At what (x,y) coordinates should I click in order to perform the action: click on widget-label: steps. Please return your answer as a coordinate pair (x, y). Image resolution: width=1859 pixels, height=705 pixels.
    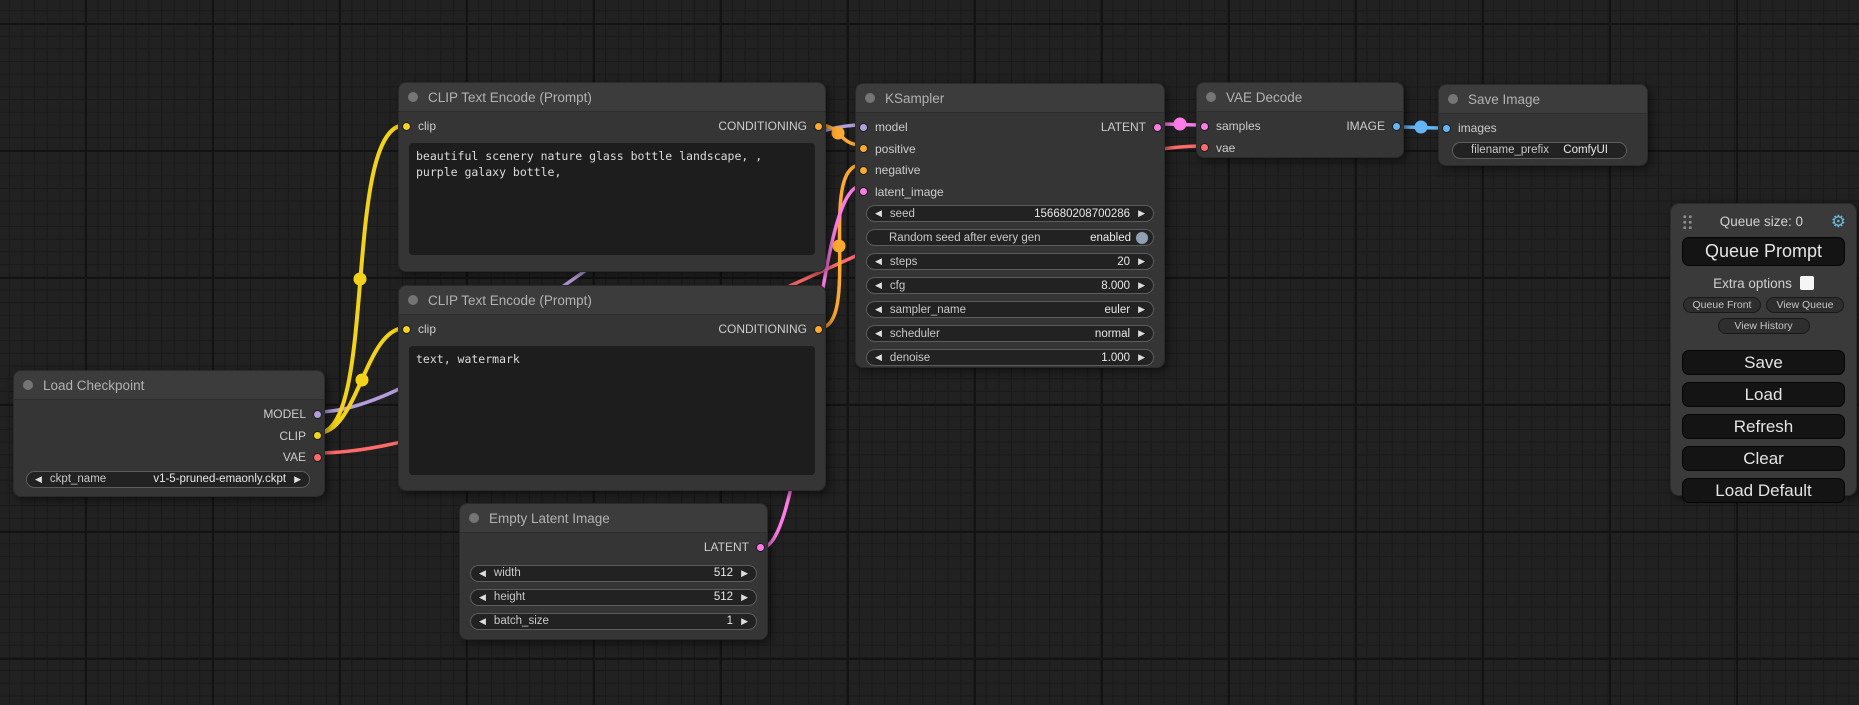
    Looking at the image, I should click on (903, 261).